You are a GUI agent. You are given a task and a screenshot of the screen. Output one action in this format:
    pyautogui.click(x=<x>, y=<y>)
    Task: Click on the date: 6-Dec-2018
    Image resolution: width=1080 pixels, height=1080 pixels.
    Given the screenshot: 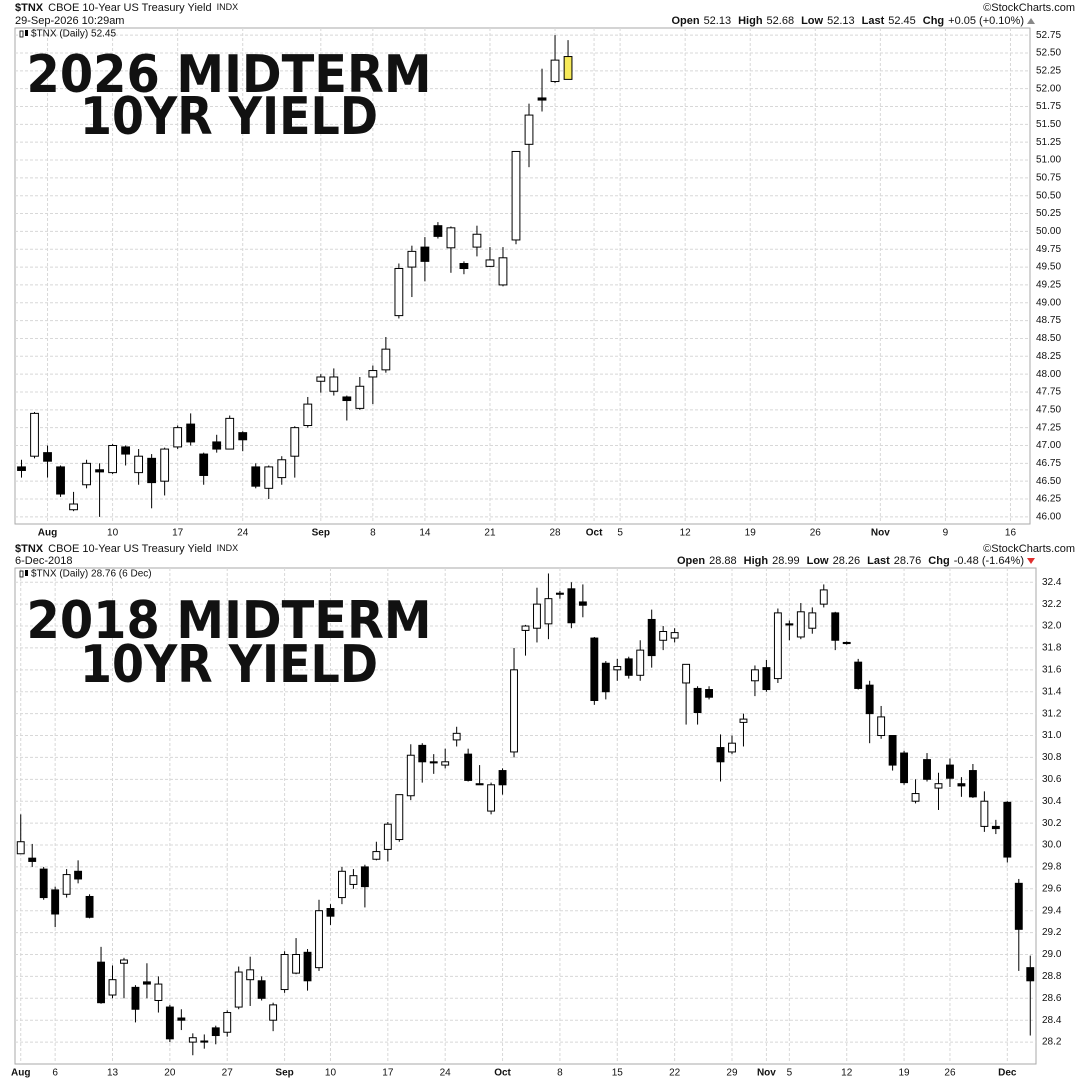 What is the action you would take?
    pyautogui.click(x=43, y=561)
    